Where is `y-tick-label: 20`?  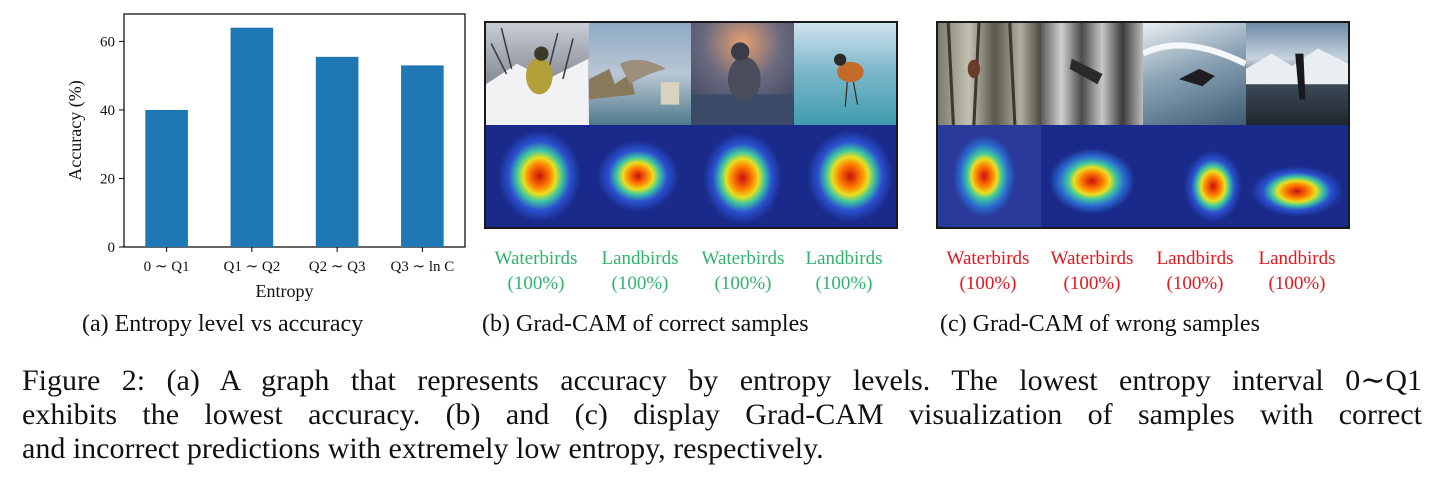 y-tick-label: 20 is located at coordinates (107, 179).